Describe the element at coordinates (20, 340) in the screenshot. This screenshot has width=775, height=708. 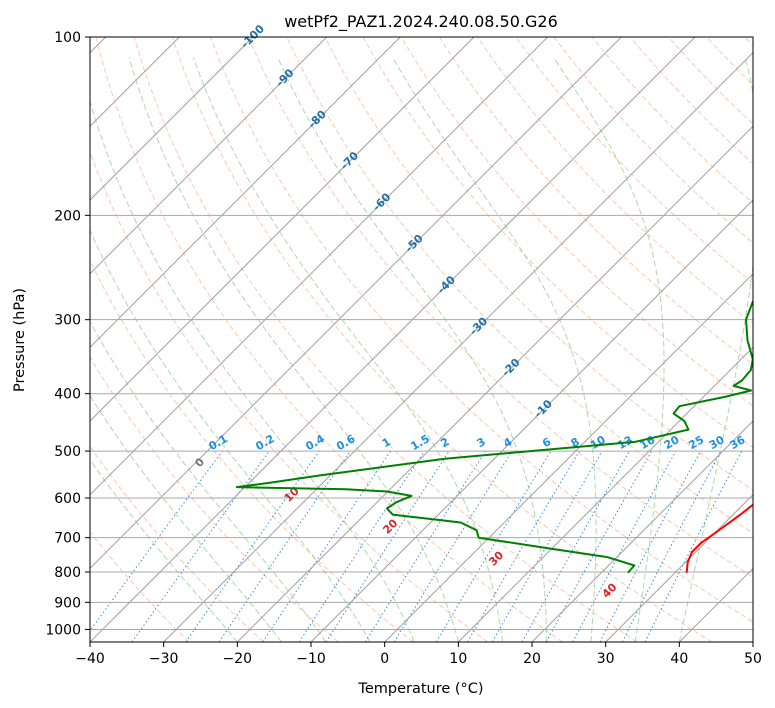
I see `y-axis-title: Pressure (hPa)` at that location.